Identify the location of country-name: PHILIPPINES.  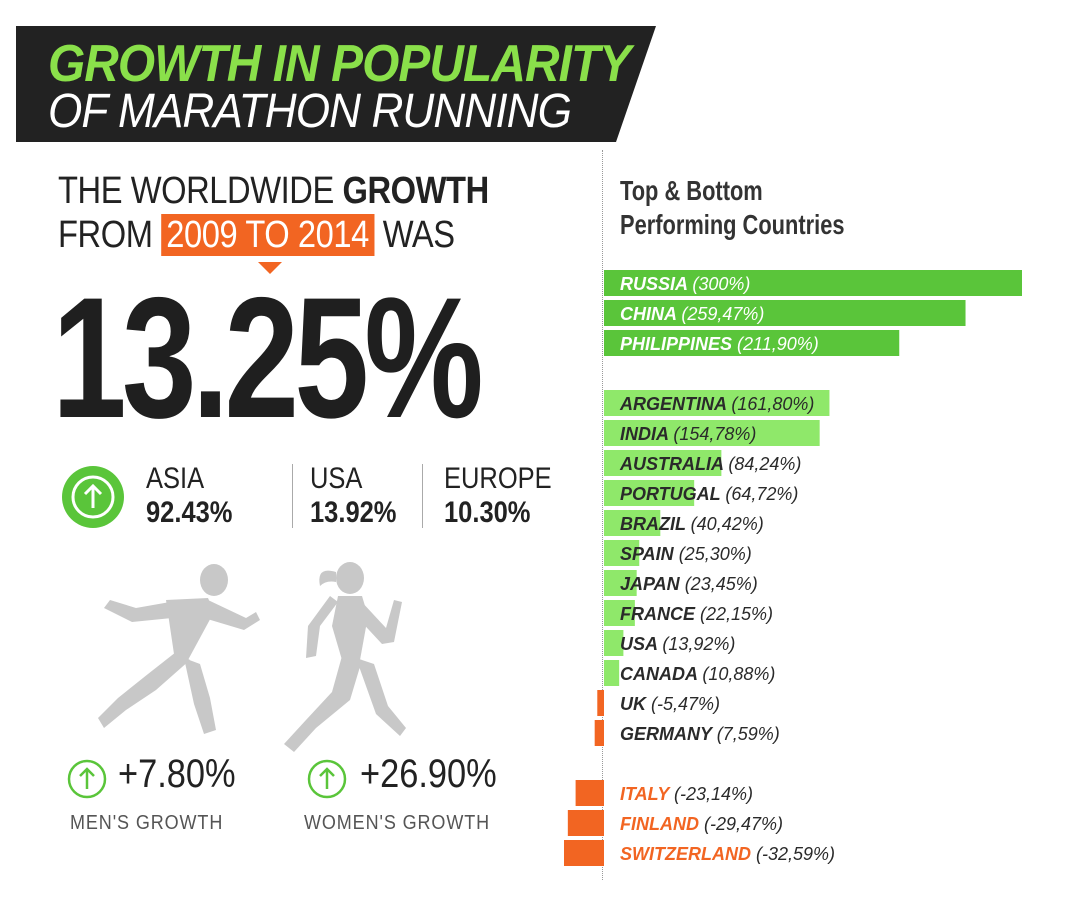
(678, 344).